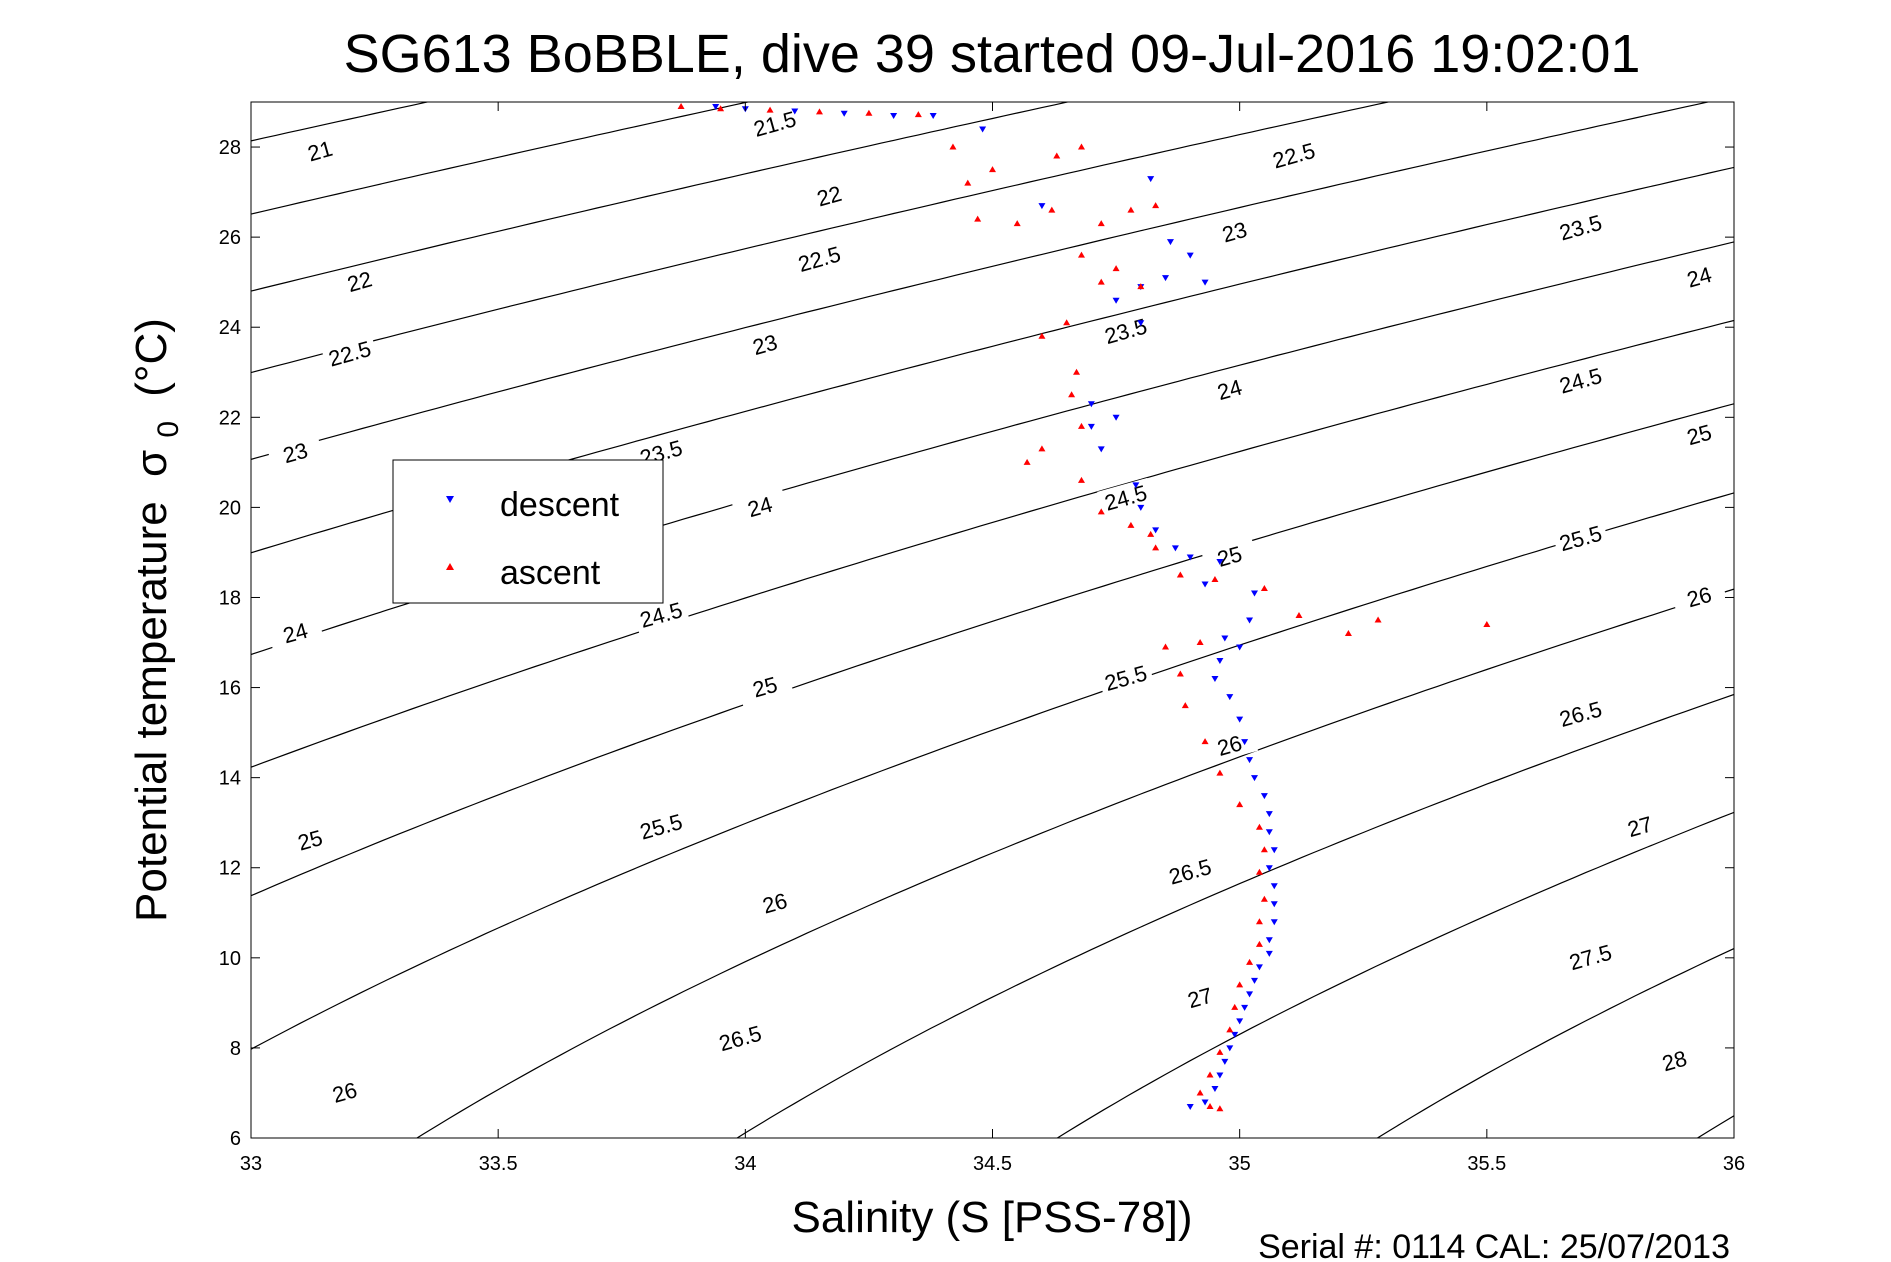  I want to click on x-tick-label: 35, so click(1240, 1164).